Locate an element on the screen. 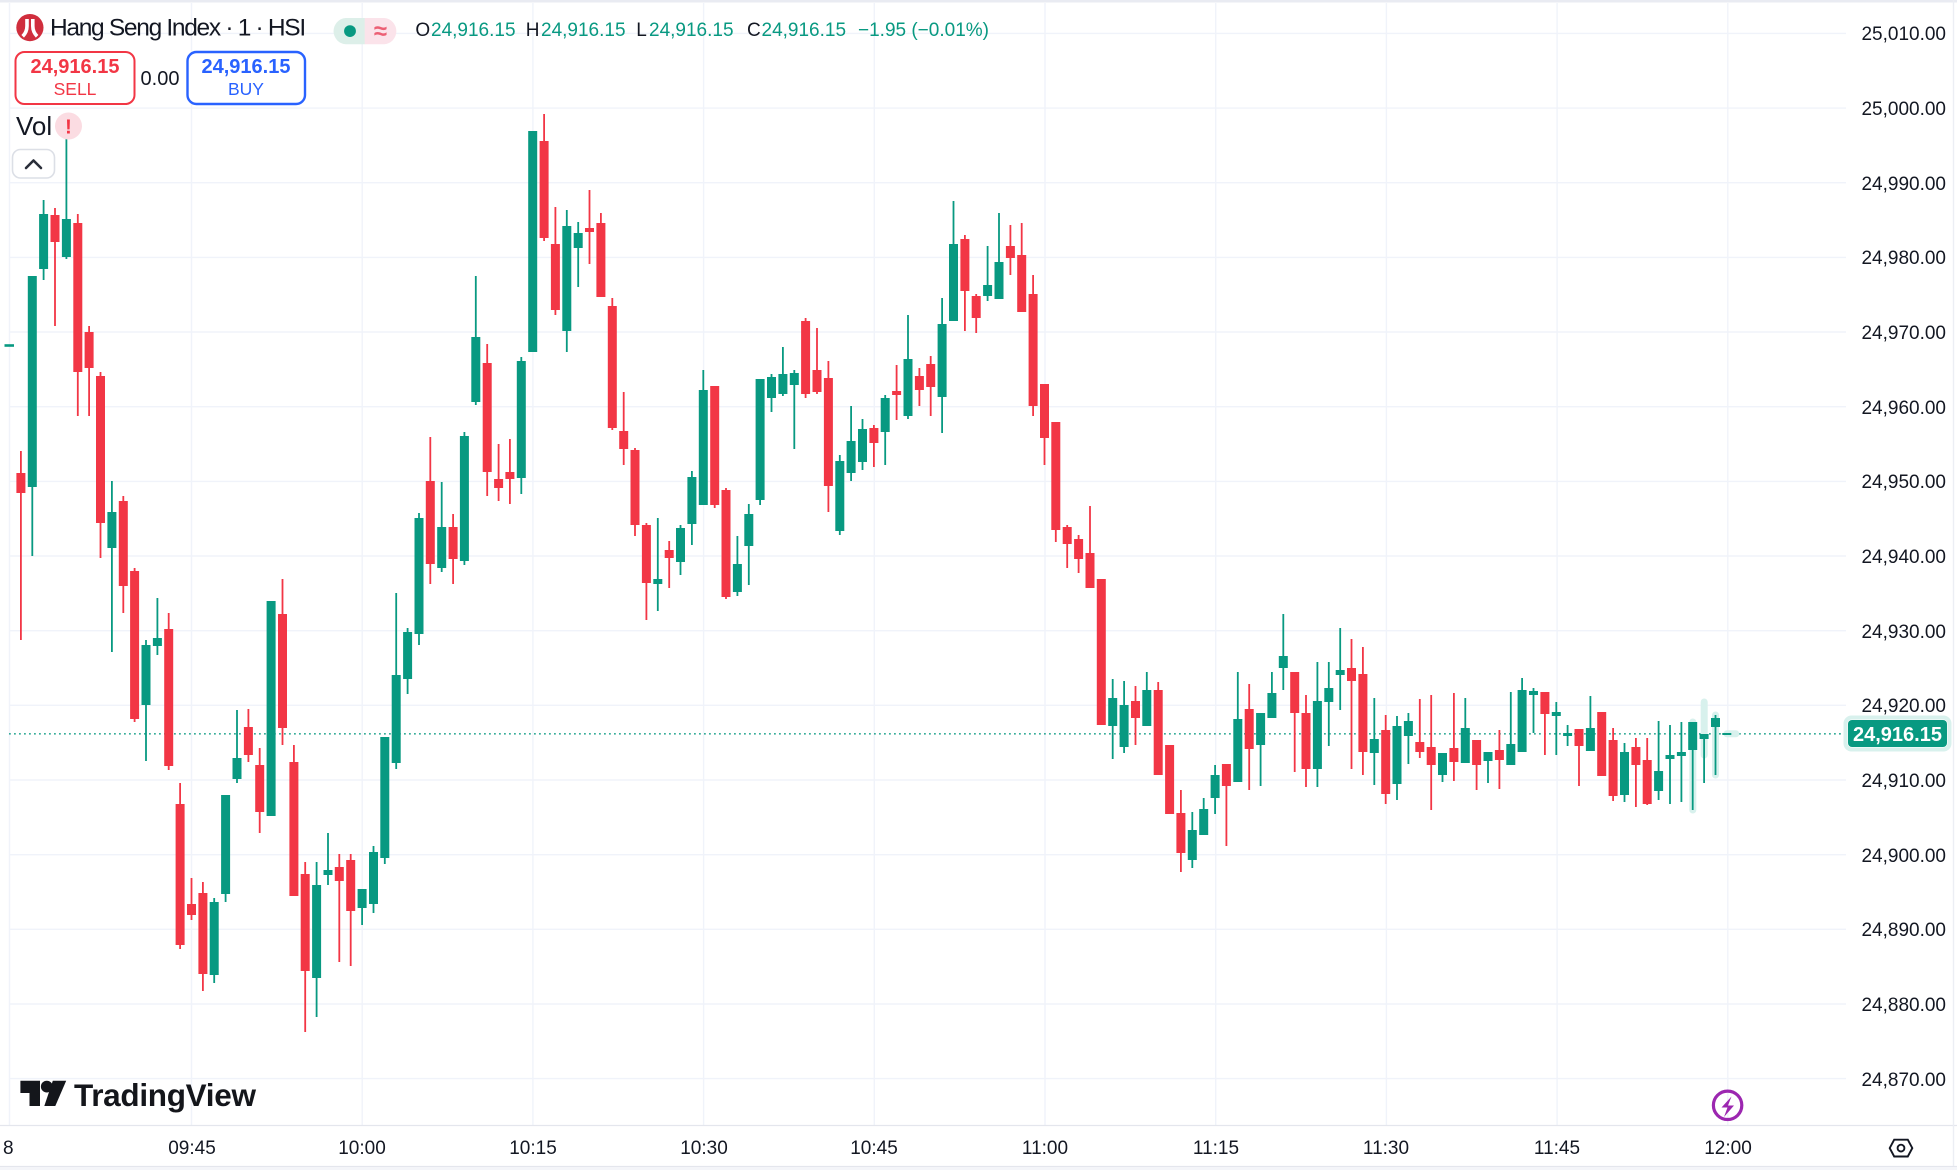 The height and width of the screenshot is (1170, 1957). svg-text: L is located at coordinates (641, 30).